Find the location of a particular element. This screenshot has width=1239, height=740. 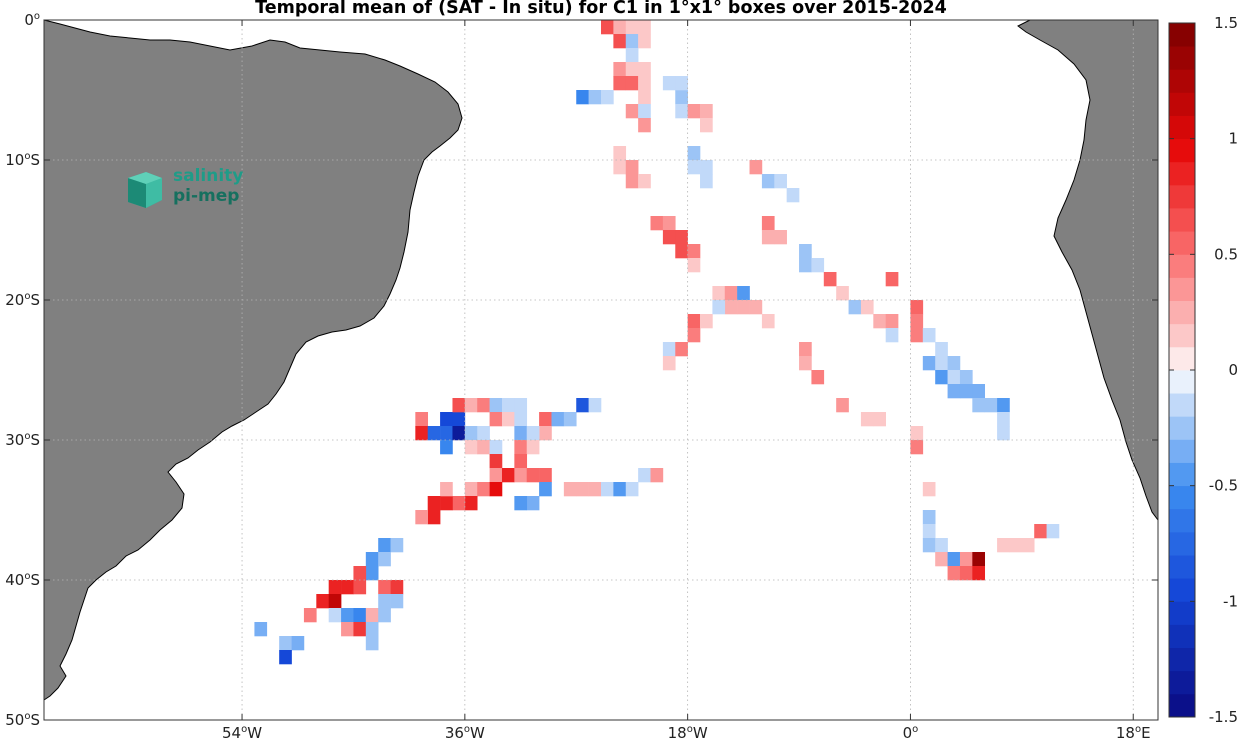

y-tick-label: 20oS is located at coordinates (22, 300).